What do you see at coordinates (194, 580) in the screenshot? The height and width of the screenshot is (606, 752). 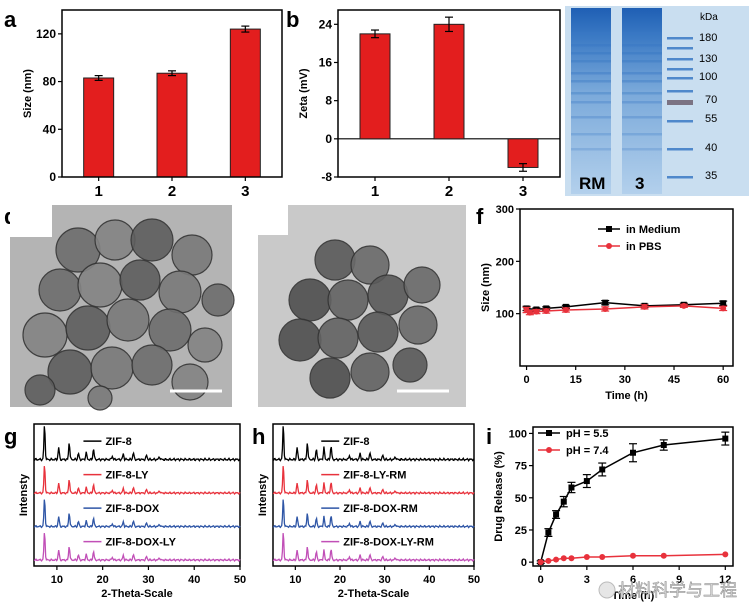 I see `x-tick-label: 40` at bounding box center [194, 580].